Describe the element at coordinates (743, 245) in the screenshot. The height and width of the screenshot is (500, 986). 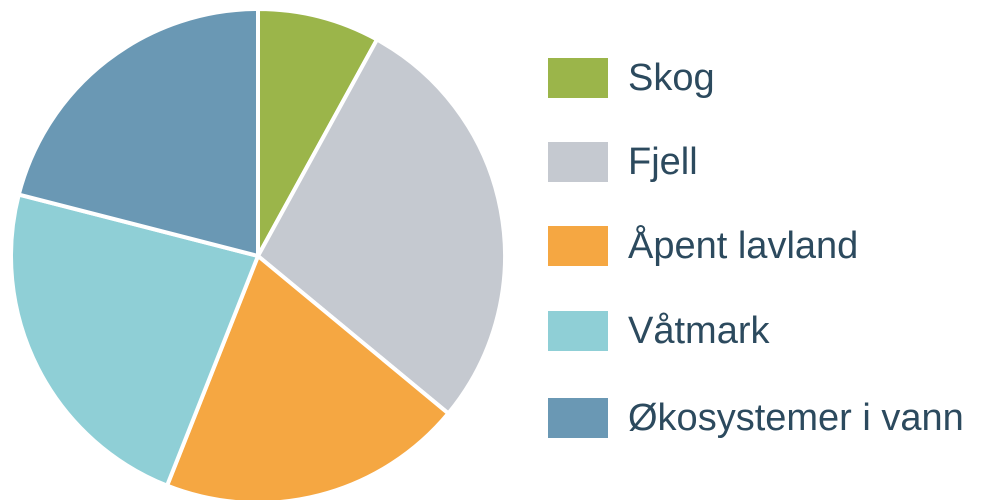
I see `legend-label: Åpent lavland` at that location.